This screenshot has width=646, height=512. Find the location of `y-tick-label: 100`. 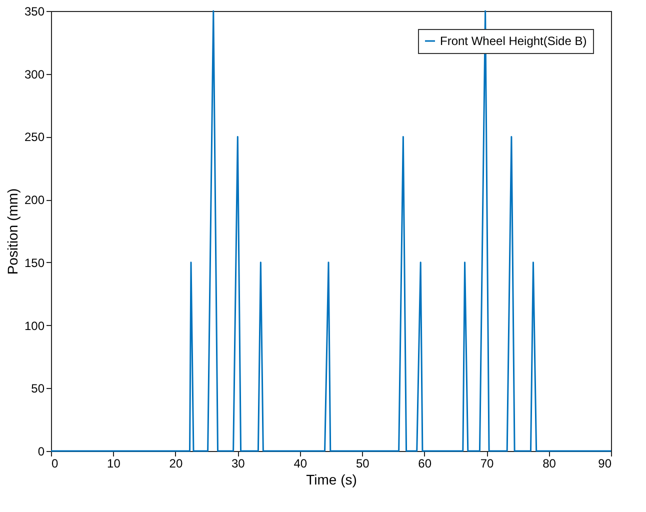

y-tick-label: 100 is located at coordinates (34, 325).